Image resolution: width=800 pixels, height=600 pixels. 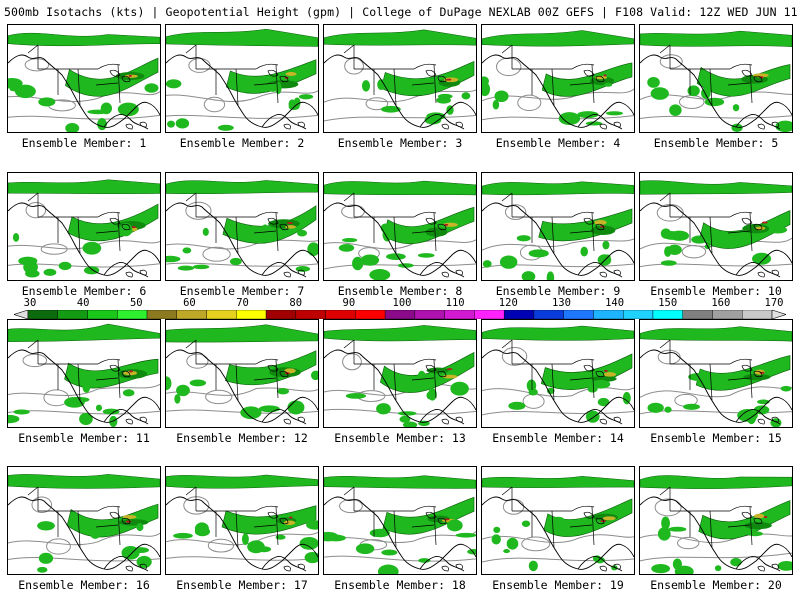 I want to click on ensemble-member-label: Ensemble Member: 1, so click(x=84, y=143).